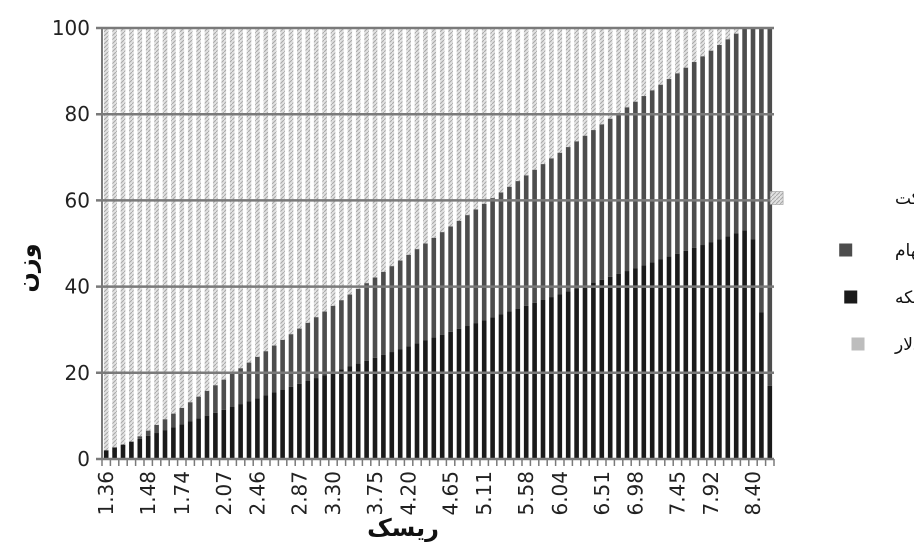 The height and width of the screenshot is (543, 914). I want to click on legend: اوراق مشارکت سهام سکه دلار, so click(841, 272).